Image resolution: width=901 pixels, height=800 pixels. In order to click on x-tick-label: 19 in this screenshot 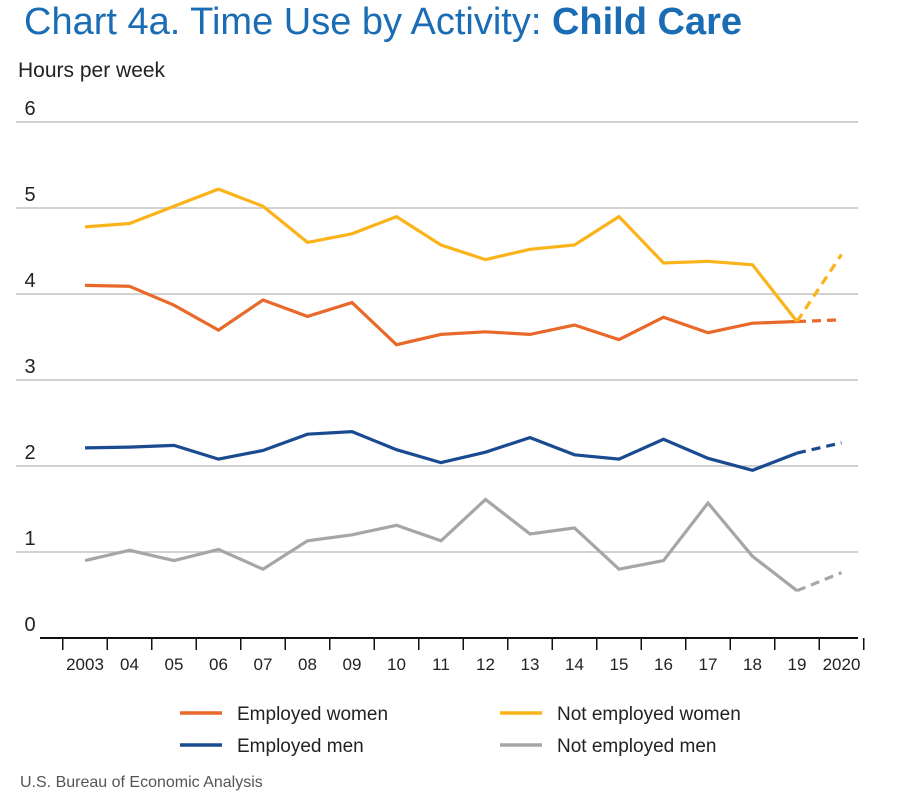, I will do `click(797, 664)`.